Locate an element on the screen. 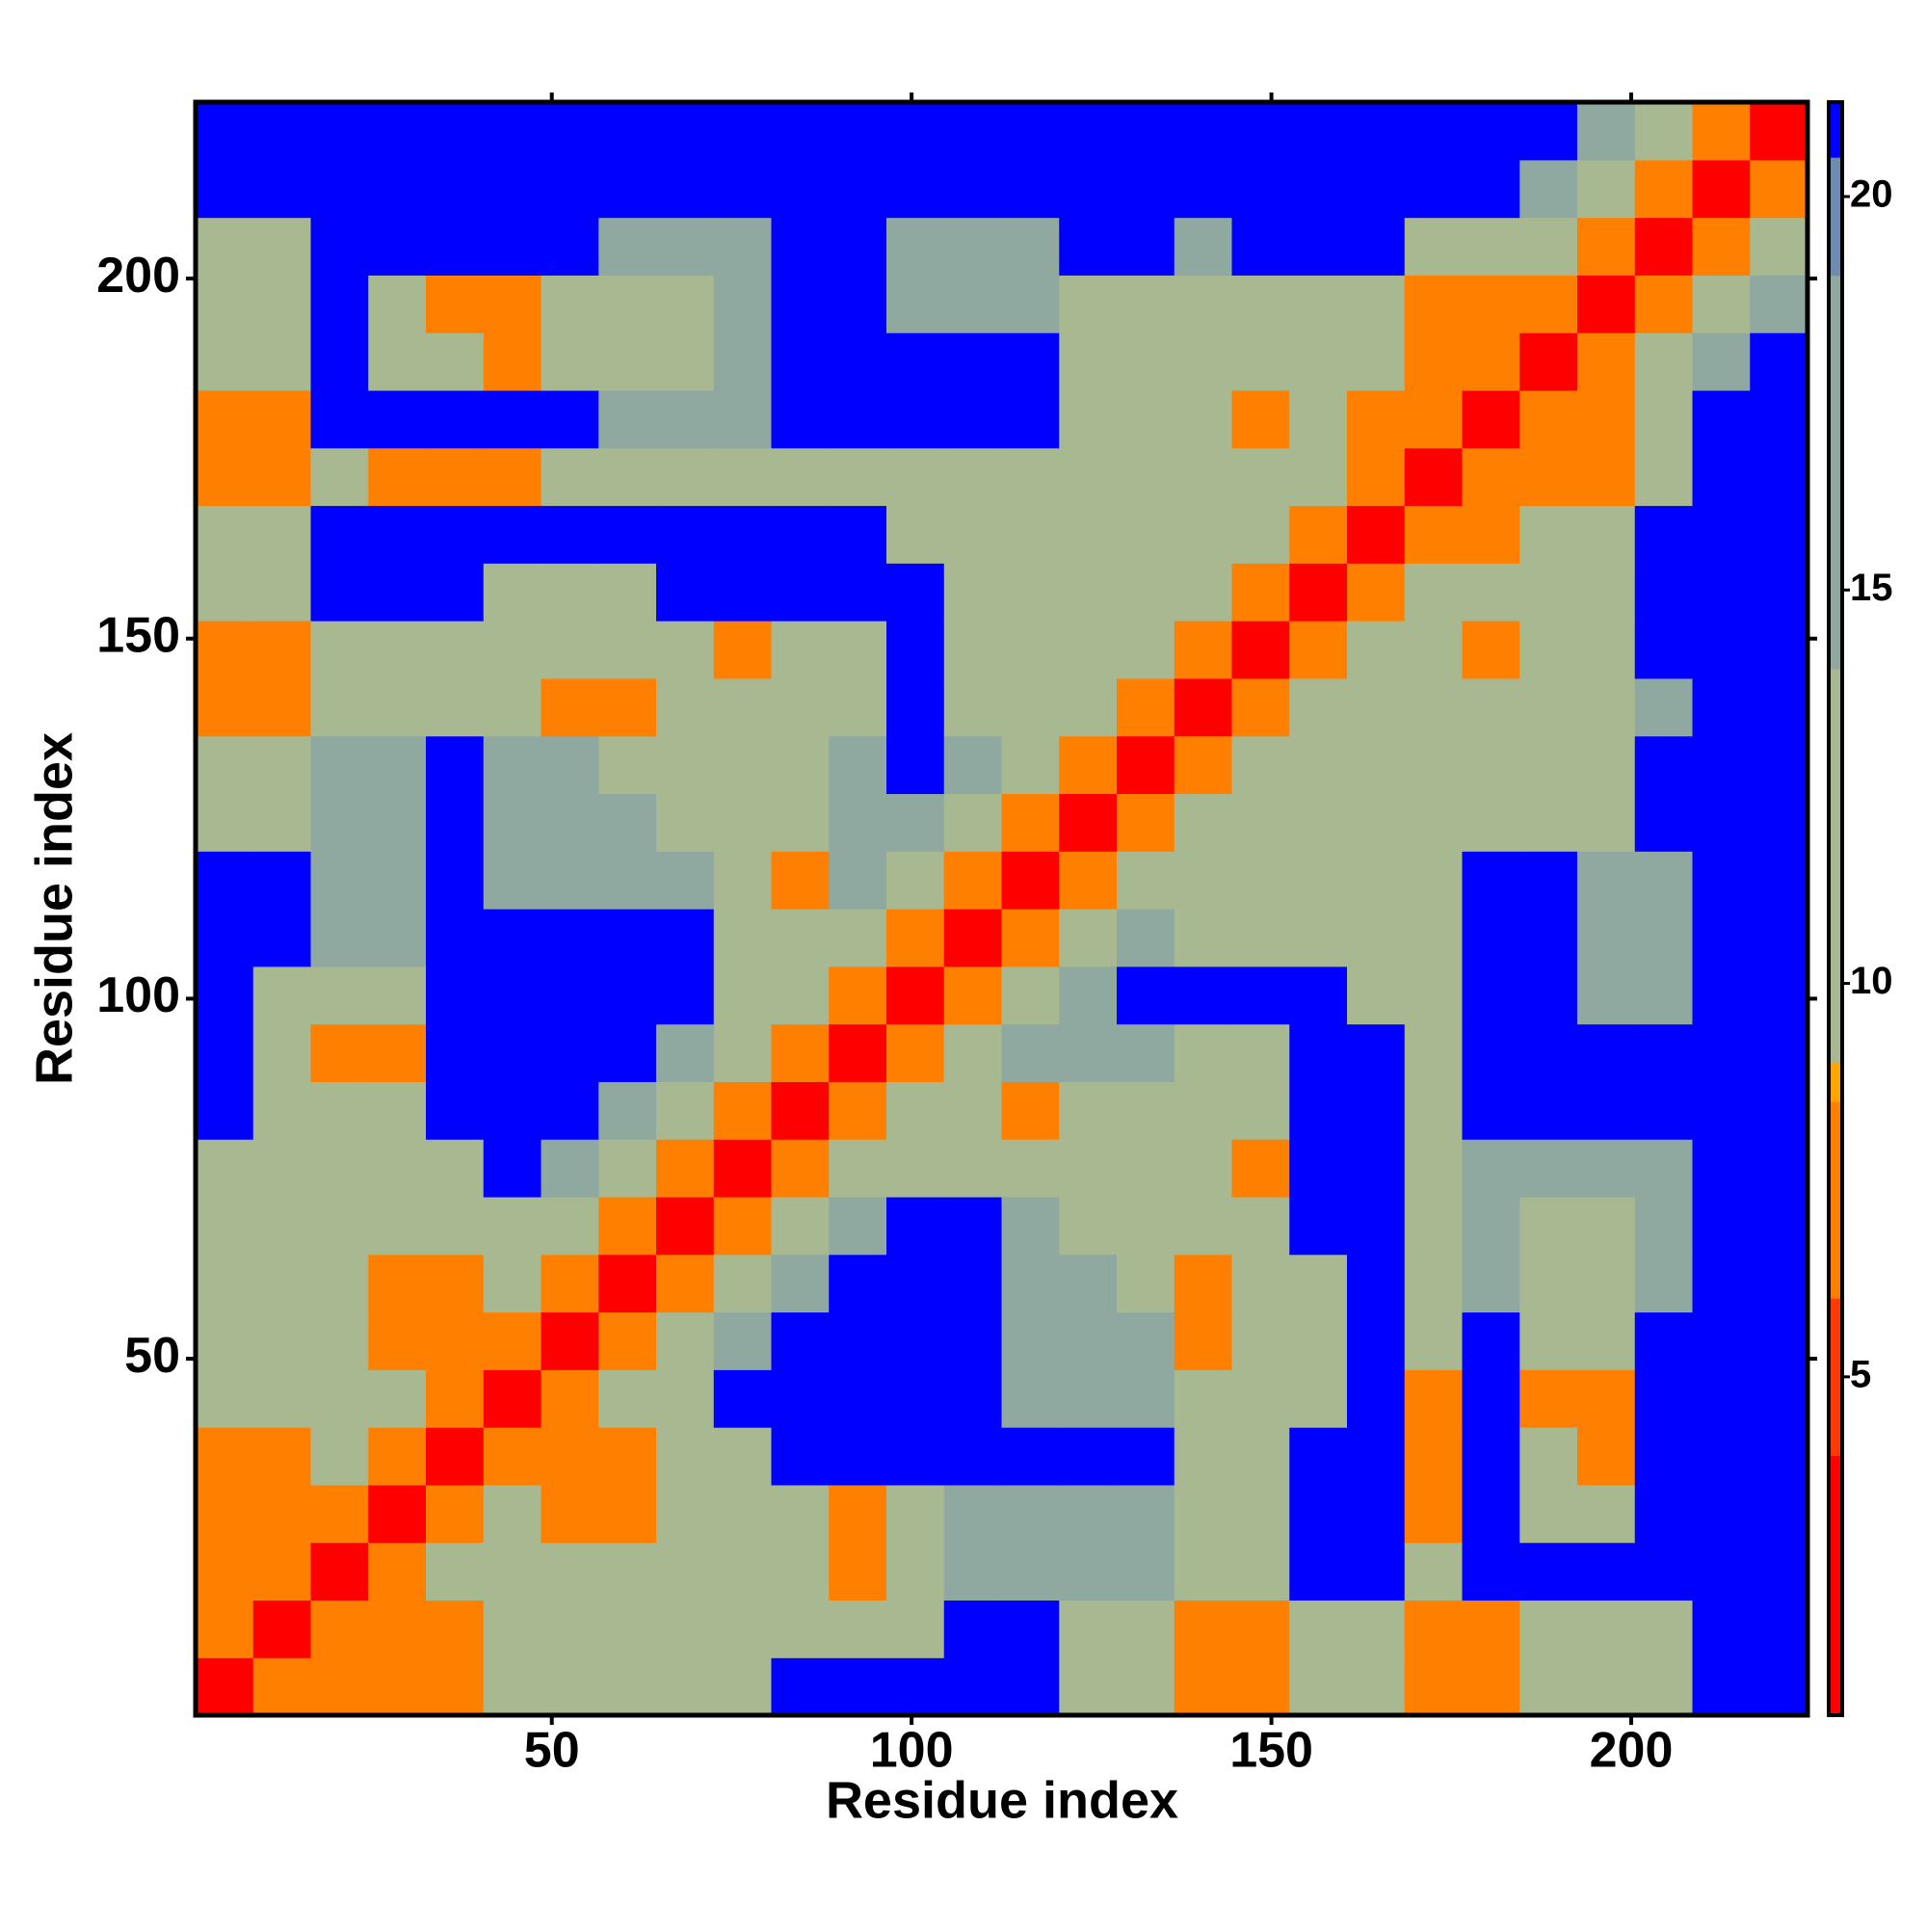  x-tick-label: 50 is located at coordinates (552, 1751).